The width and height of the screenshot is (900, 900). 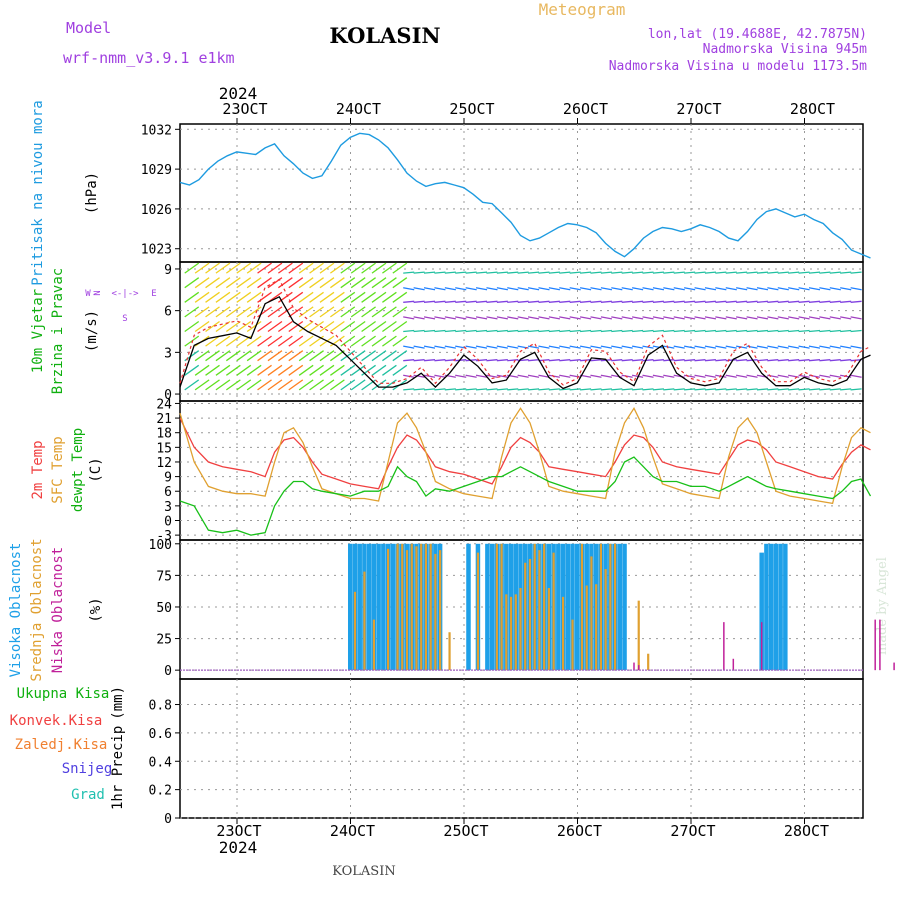 I want to click on wind-speed-line, so click(x=525, y=342).